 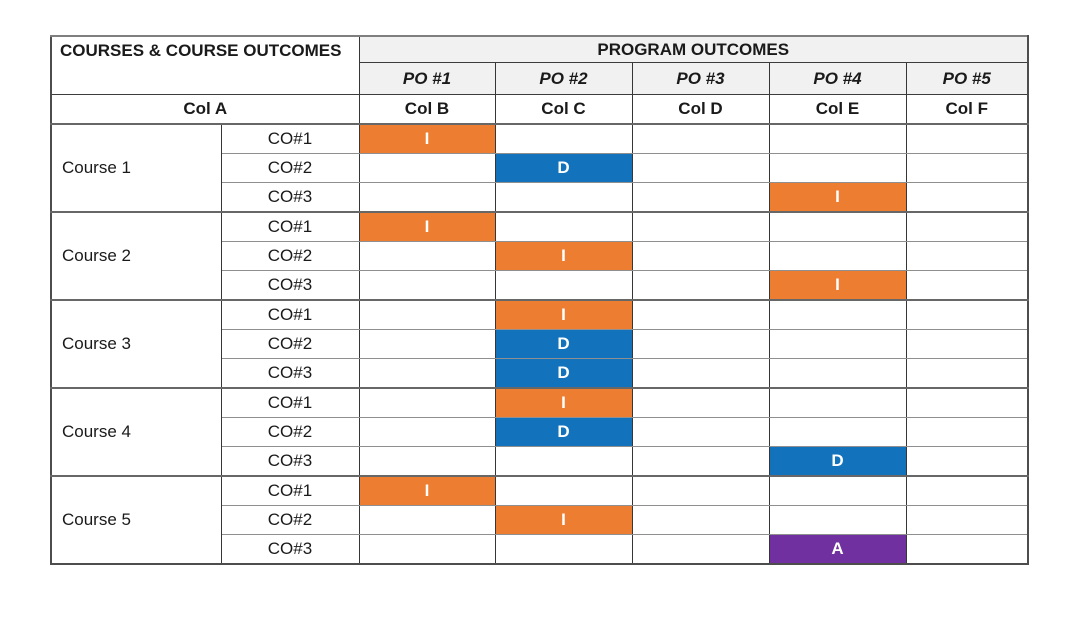 I want to click on program-outcomes-title: PROGRAM OUTCOMES, so click(x=693, y=49).